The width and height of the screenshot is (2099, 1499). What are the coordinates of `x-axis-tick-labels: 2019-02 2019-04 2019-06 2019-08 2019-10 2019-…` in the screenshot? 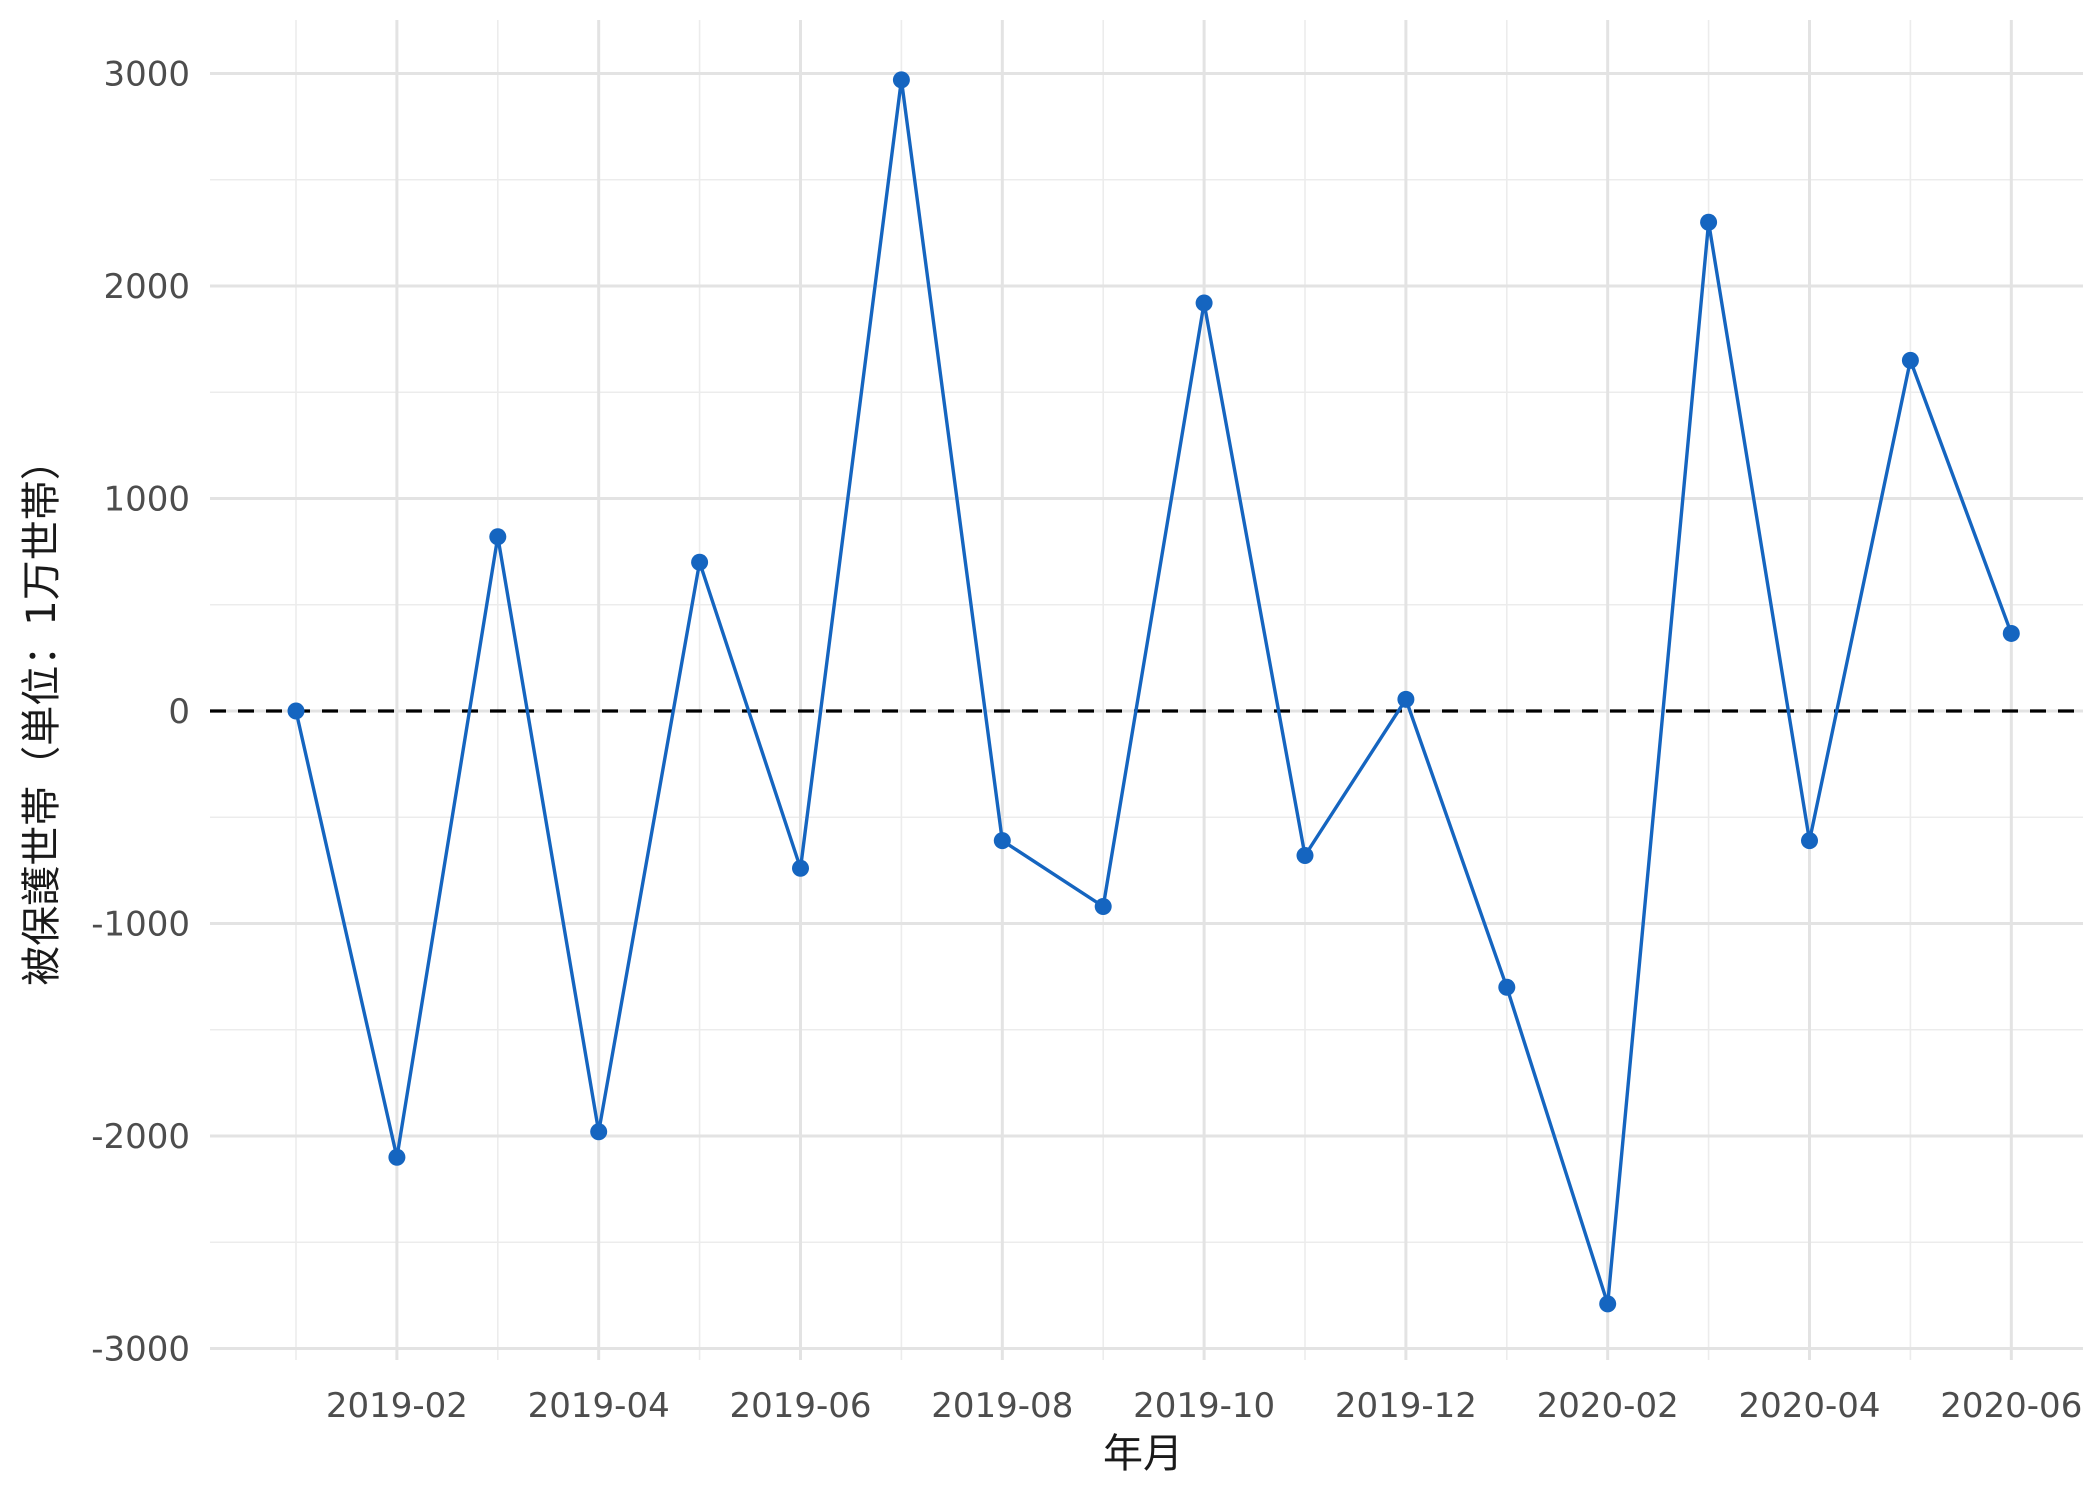 It's located at (1204, 1406).